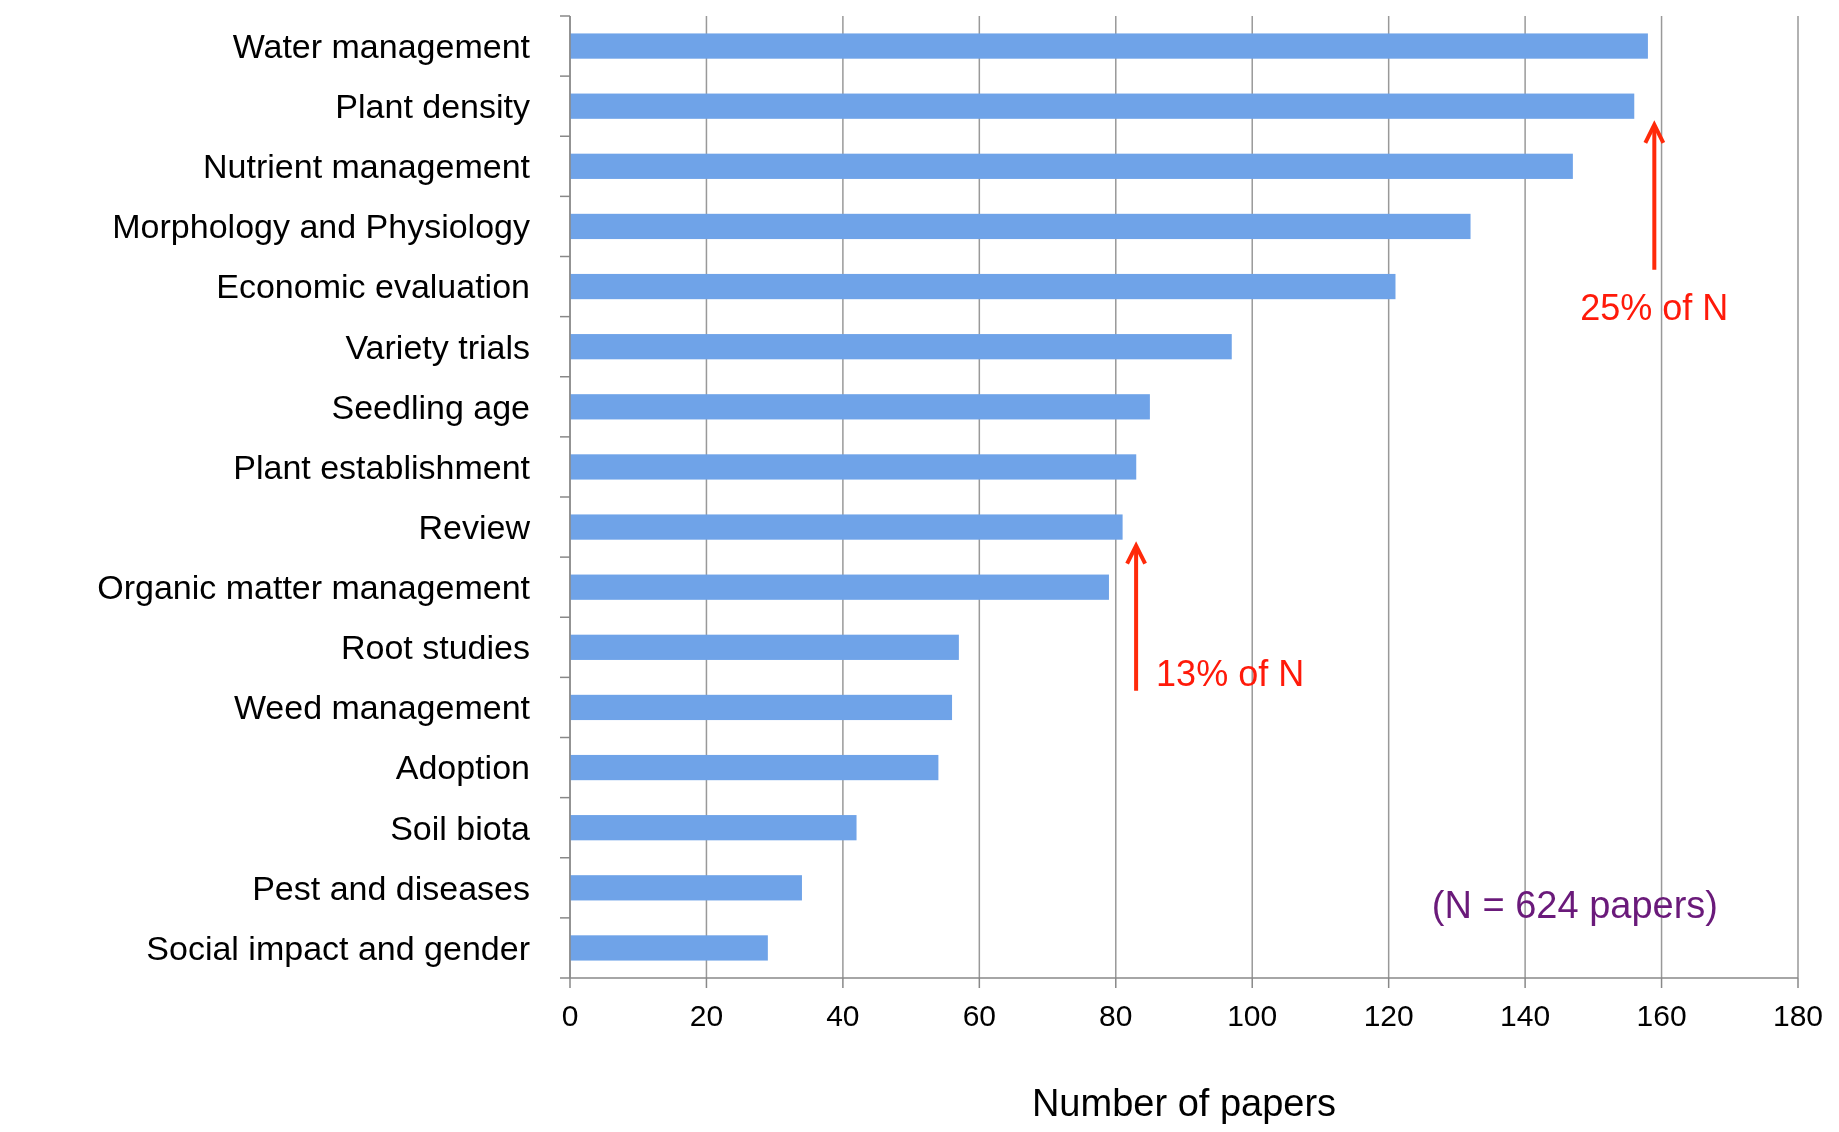  I want to click on y-tick-label: Root studies, so click(435, 647).